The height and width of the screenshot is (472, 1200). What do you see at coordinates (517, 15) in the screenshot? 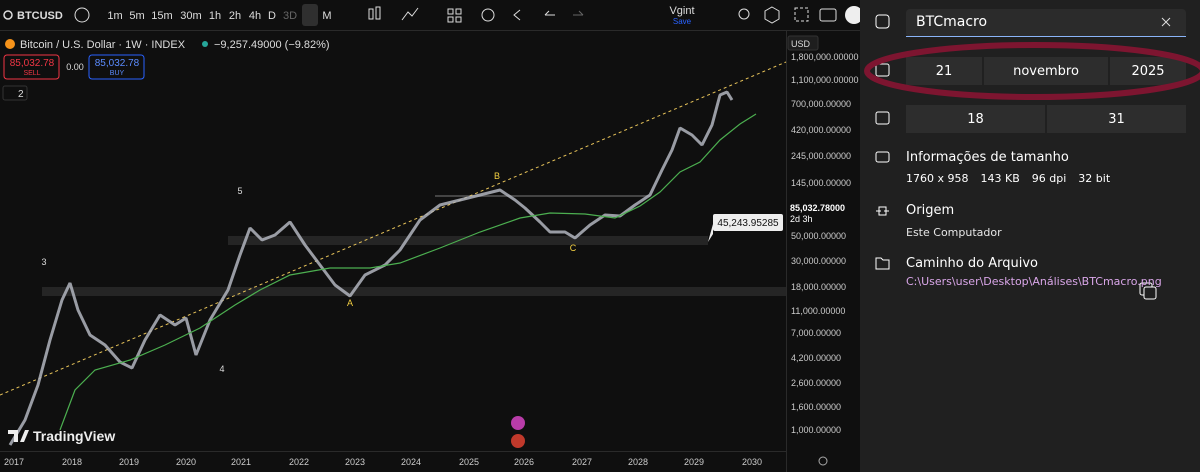
I see `replay-icon` at bounding box center [517, 15].